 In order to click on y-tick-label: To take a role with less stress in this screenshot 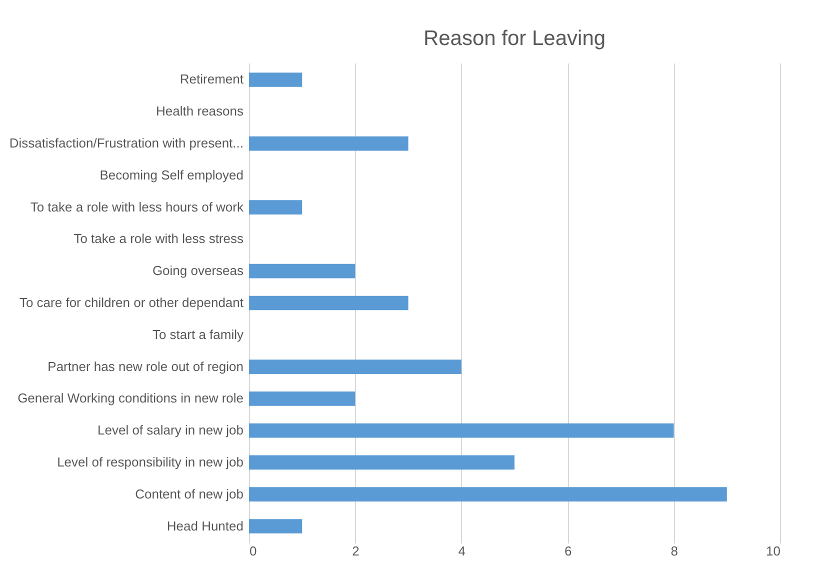, I will do `click(159, 238)`.